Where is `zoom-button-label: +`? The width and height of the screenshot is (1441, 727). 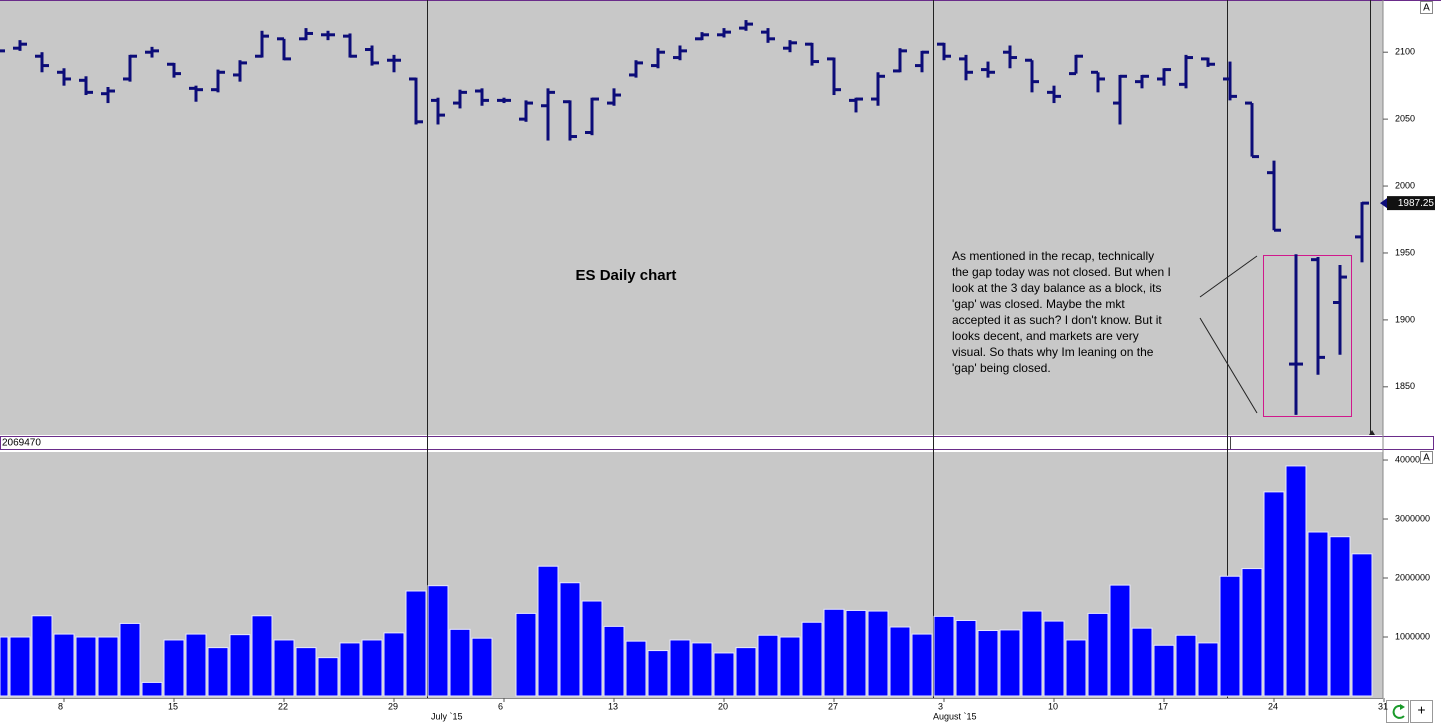
zoom-button-label: + is located at coordinates (1421, 710).